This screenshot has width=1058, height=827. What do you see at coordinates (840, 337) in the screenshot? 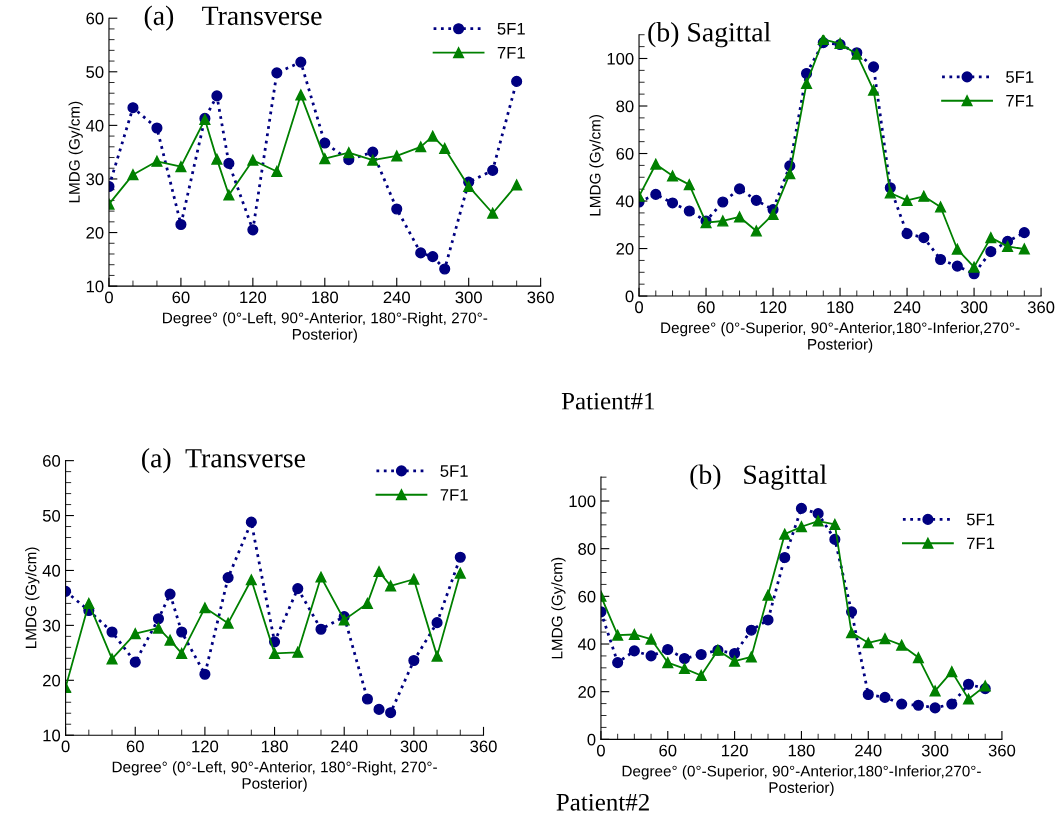
I see `x-axis-title: Degree° (0°-Superior, 90°-Anterior,180°-Inferior,270°- Posterior)` at bounding box center [840, 337].